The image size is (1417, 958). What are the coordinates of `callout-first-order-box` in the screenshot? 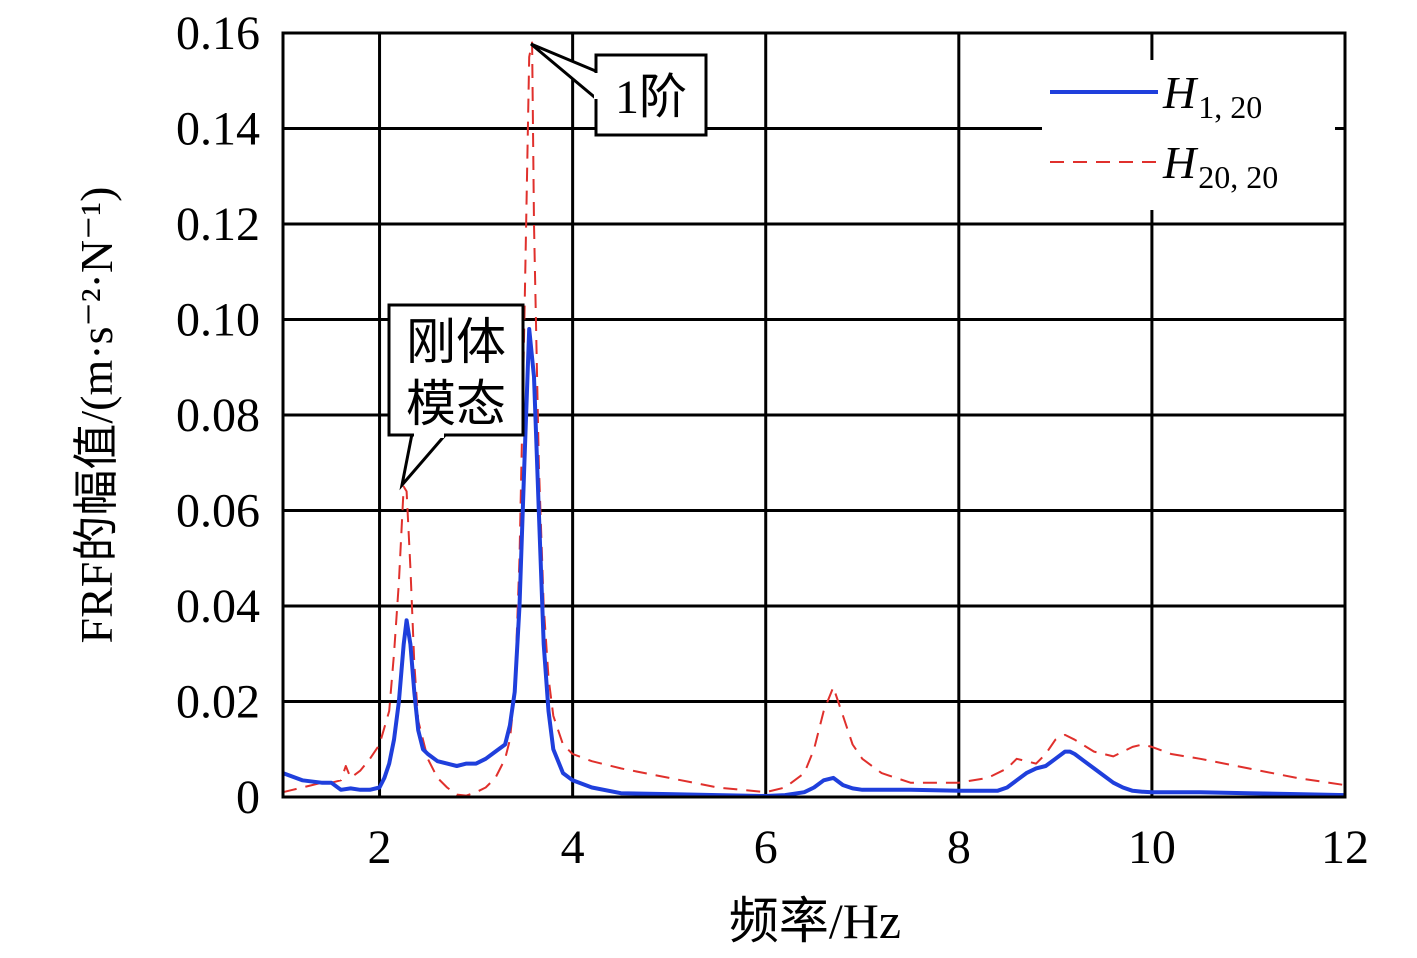 It's located at (651, 95).